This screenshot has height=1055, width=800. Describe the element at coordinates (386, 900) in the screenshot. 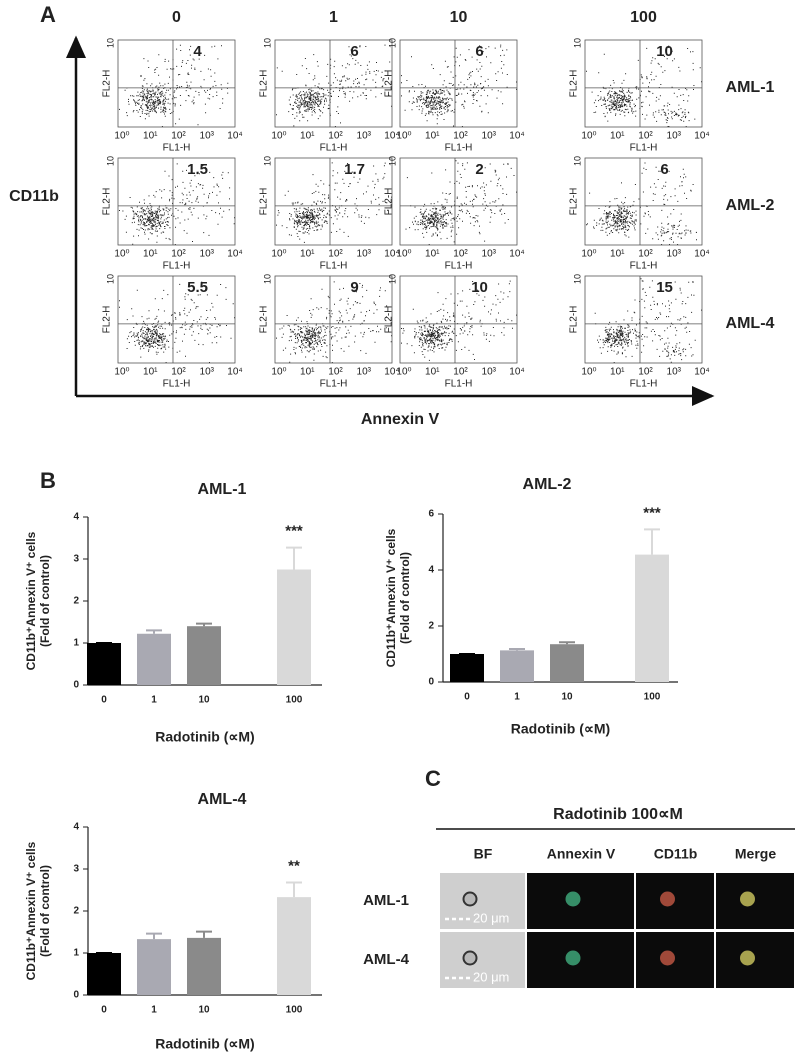

I see `row-label: AML-1` at that location.